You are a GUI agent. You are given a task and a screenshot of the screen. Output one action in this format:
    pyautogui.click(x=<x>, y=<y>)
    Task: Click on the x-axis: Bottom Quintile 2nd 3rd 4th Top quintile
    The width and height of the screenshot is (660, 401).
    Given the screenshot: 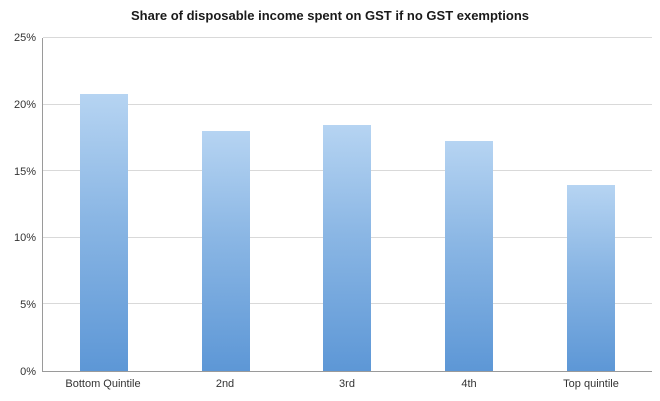 What is the action you would take?
    pyautogui.click(x=347, y=386)
    